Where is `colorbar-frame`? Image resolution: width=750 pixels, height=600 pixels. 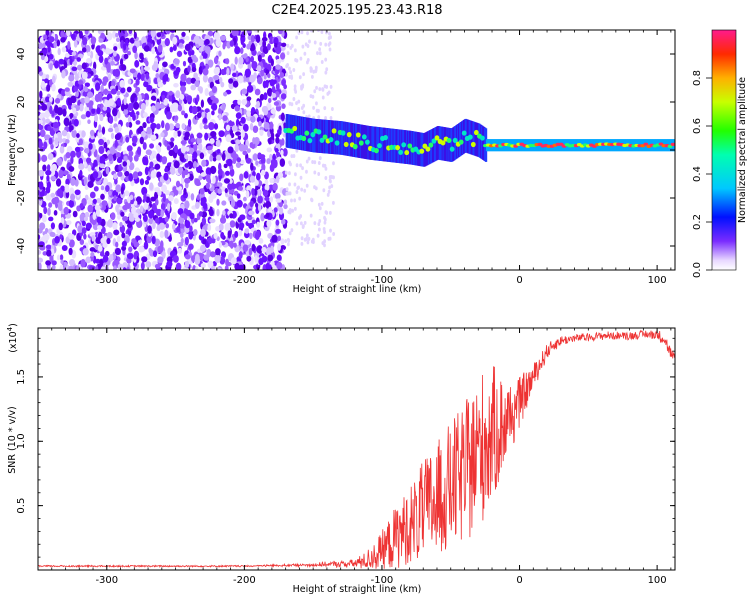 colorbar-frame is located at coordinates (724, 150).